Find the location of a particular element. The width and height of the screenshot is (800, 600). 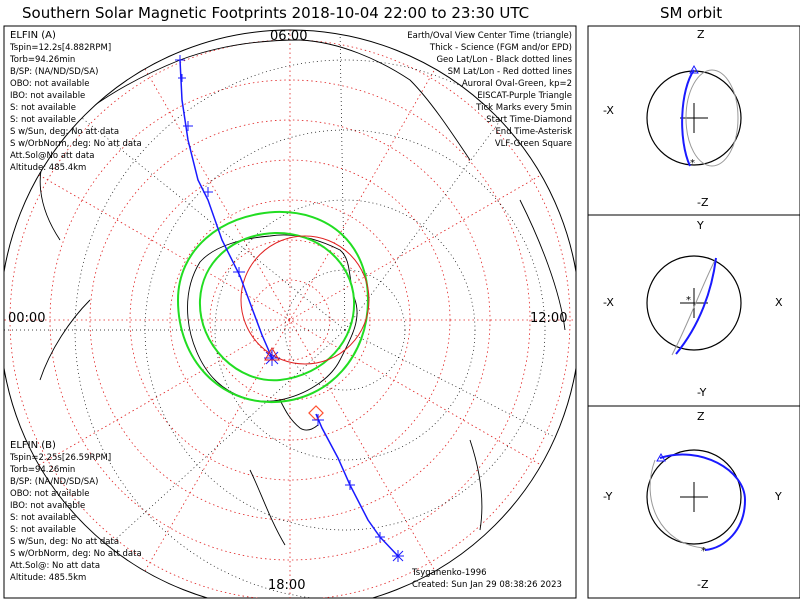

mlt-label-bottom: 18:00 is located at coordinates (286, 585).